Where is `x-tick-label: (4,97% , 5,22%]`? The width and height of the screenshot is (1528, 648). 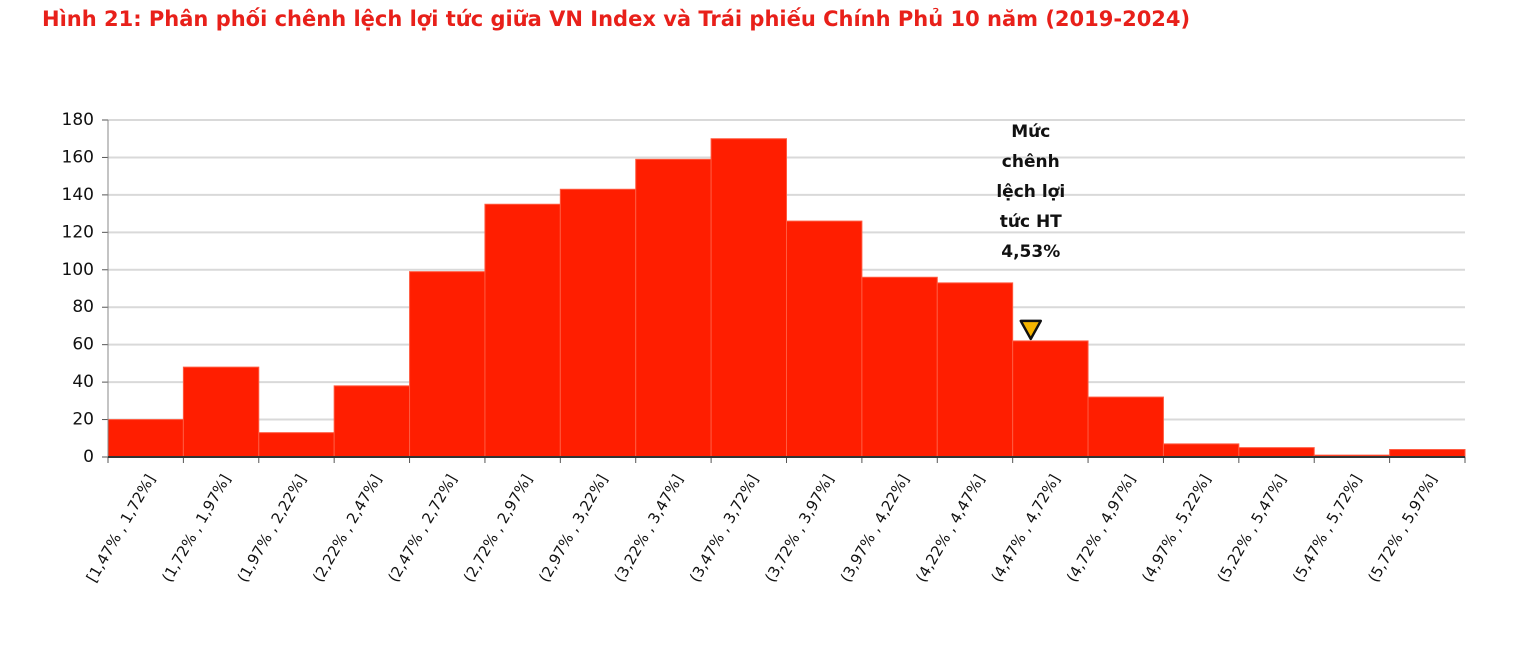 x-tick-label: (4,97% , 5,22%] is located at coordinates (1176, 528).